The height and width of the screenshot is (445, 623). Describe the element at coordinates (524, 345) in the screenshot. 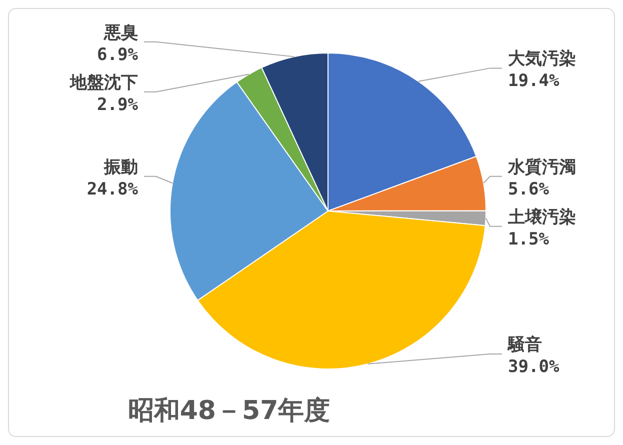

I see `slice-label: 騒音` at that location.